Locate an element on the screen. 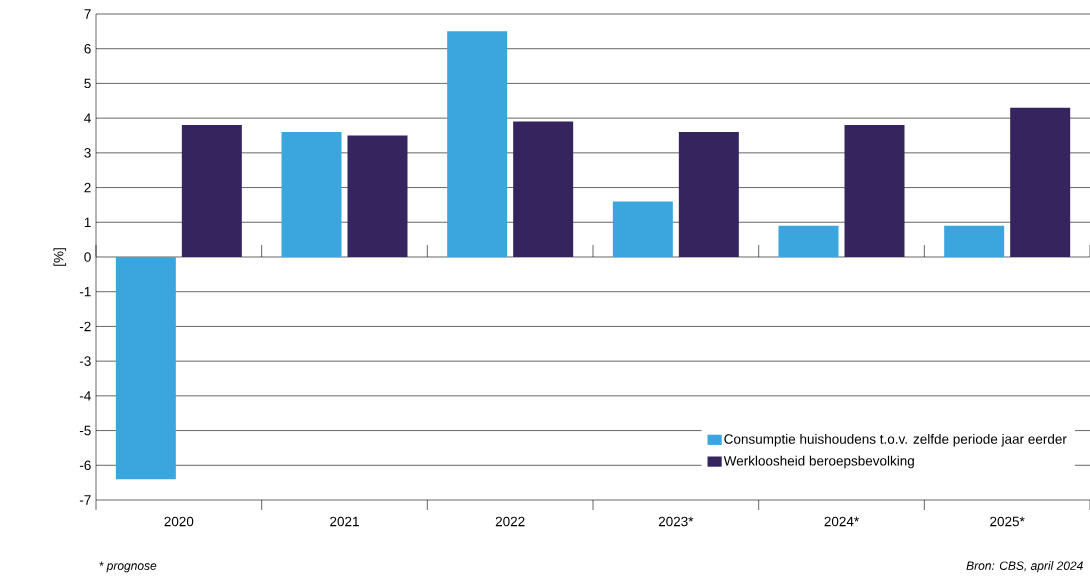 The image size is (1090, 577). text: * prognose is located at coordinates (128, 567).